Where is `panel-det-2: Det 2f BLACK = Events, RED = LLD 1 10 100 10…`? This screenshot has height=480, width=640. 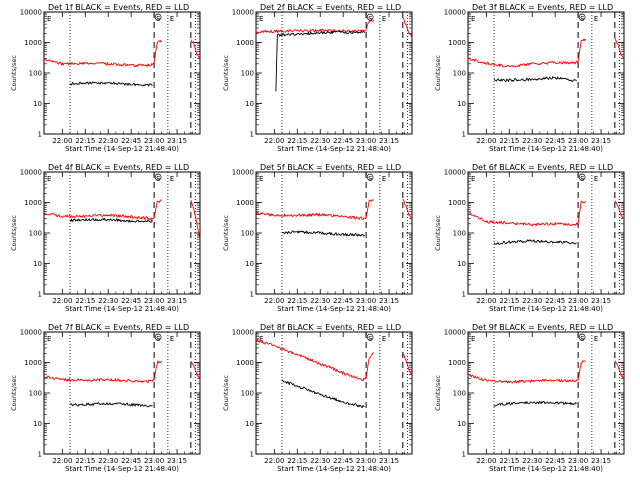
panel-det-2: Det 2f BLACK = Events, RED = LLD 1 10 100 10… is located at coordinates (317, 78).